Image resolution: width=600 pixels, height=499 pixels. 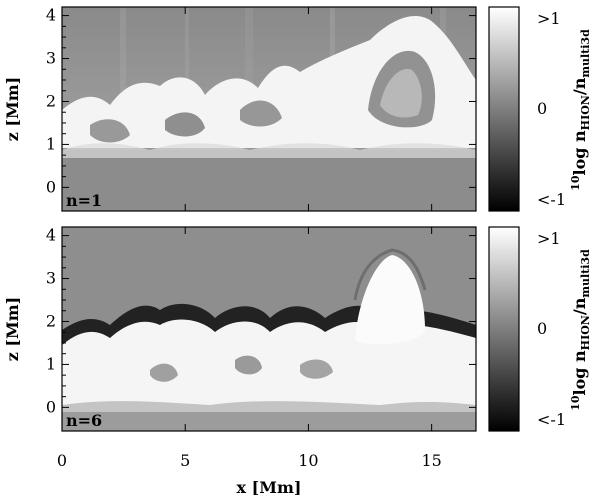 What do you see at coordinates (549, 18) in the screenshot?
I see `top-cb-tick-high: >1` at bounding box center [549, 18].